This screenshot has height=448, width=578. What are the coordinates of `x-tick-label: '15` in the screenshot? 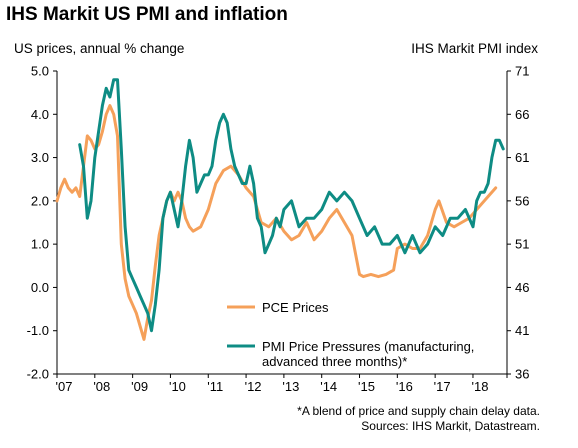 It's located at (366, 386).